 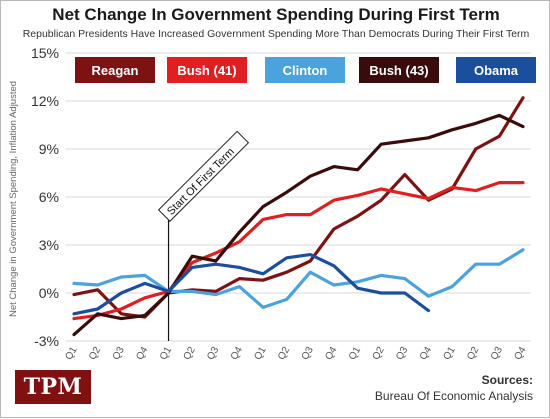 What do you see at coordinates (46, 341) in the screenshot?
I see `y-tick-label: -3%` at bounding box center [46, 341].